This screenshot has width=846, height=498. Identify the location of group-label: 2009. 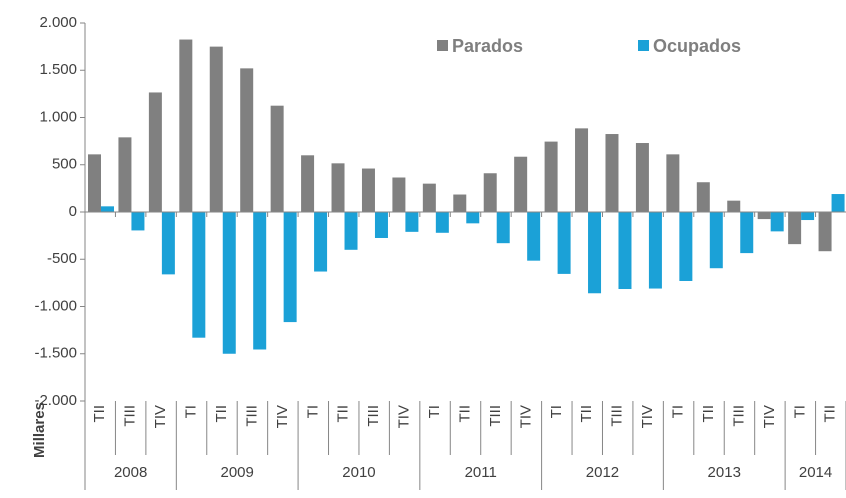
(237, 472).